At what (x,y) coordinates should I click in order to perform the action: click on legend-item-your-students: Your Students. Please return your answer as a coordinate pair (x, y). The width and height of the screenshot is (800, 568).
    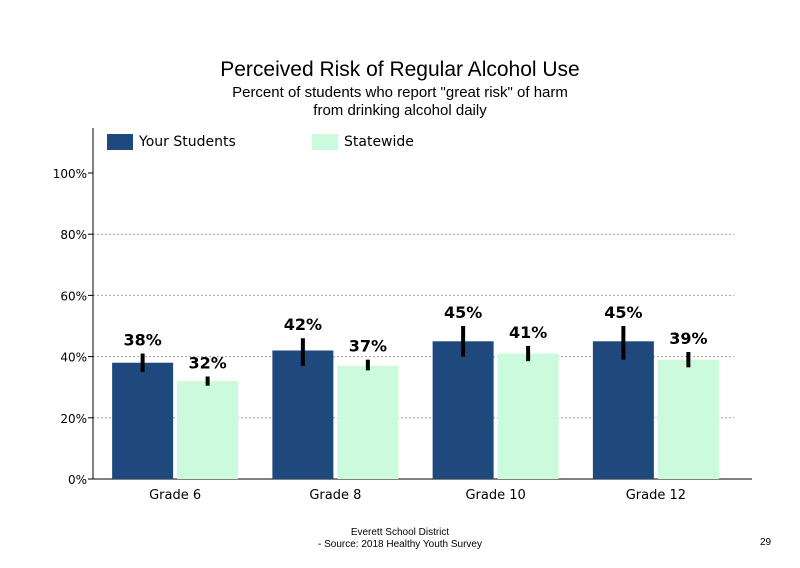
    Looking at the image, I should click on (171, 142).